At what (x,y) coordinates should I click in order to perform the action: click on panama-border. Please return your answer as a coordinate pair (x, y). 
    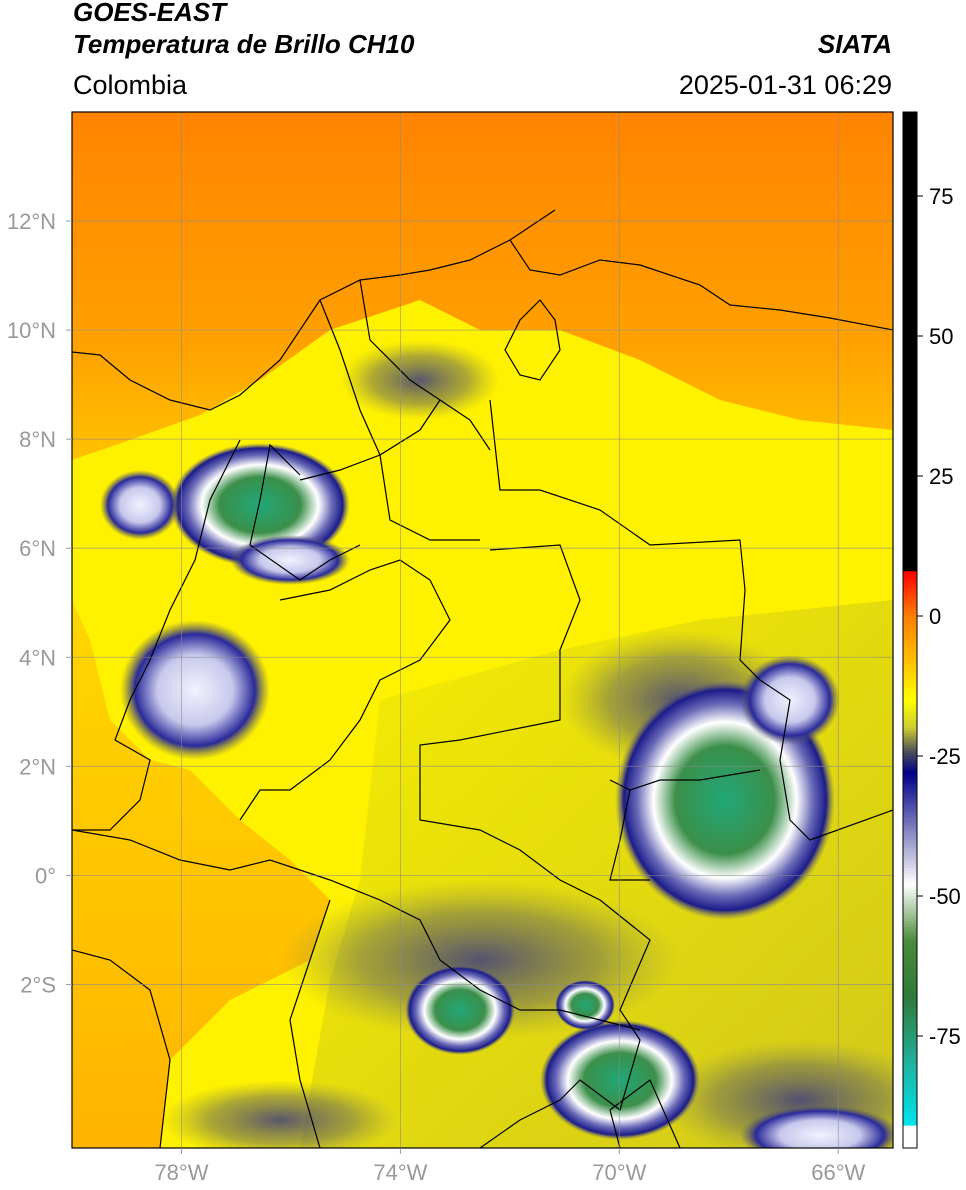
    Looking at the image, I should click on (305, 512).